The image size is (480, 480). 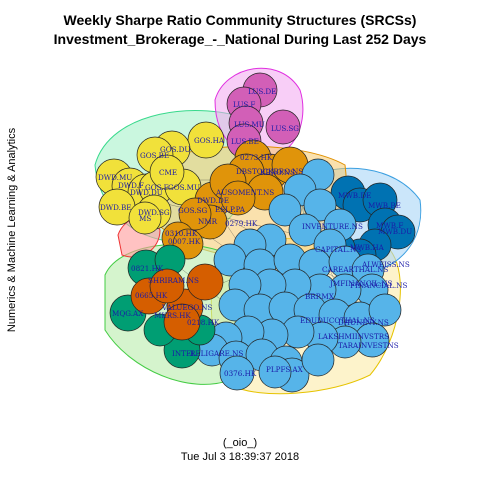 I want to click on node-label: LUS.BE, so click(x=245, y=141).